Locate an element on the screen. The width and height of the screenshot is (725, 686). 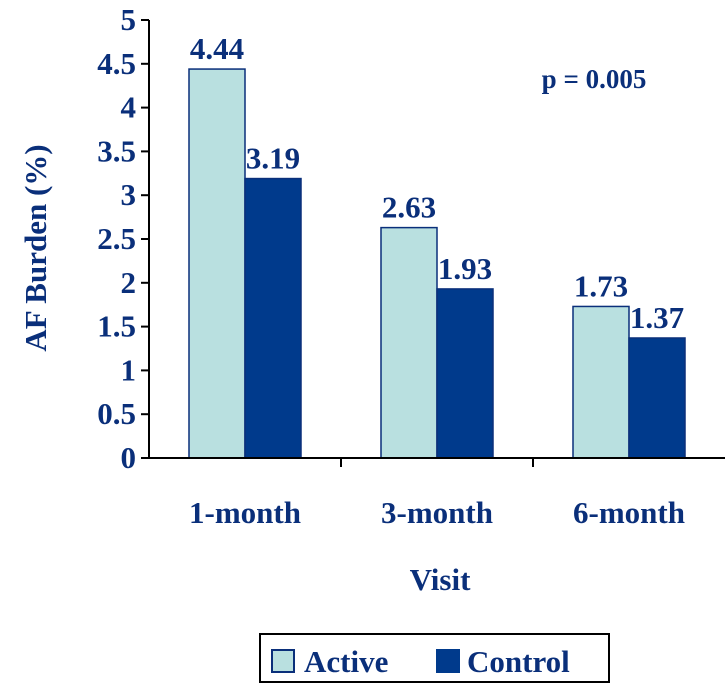
legend-label-active: Active is located at coordinates (346, 661).